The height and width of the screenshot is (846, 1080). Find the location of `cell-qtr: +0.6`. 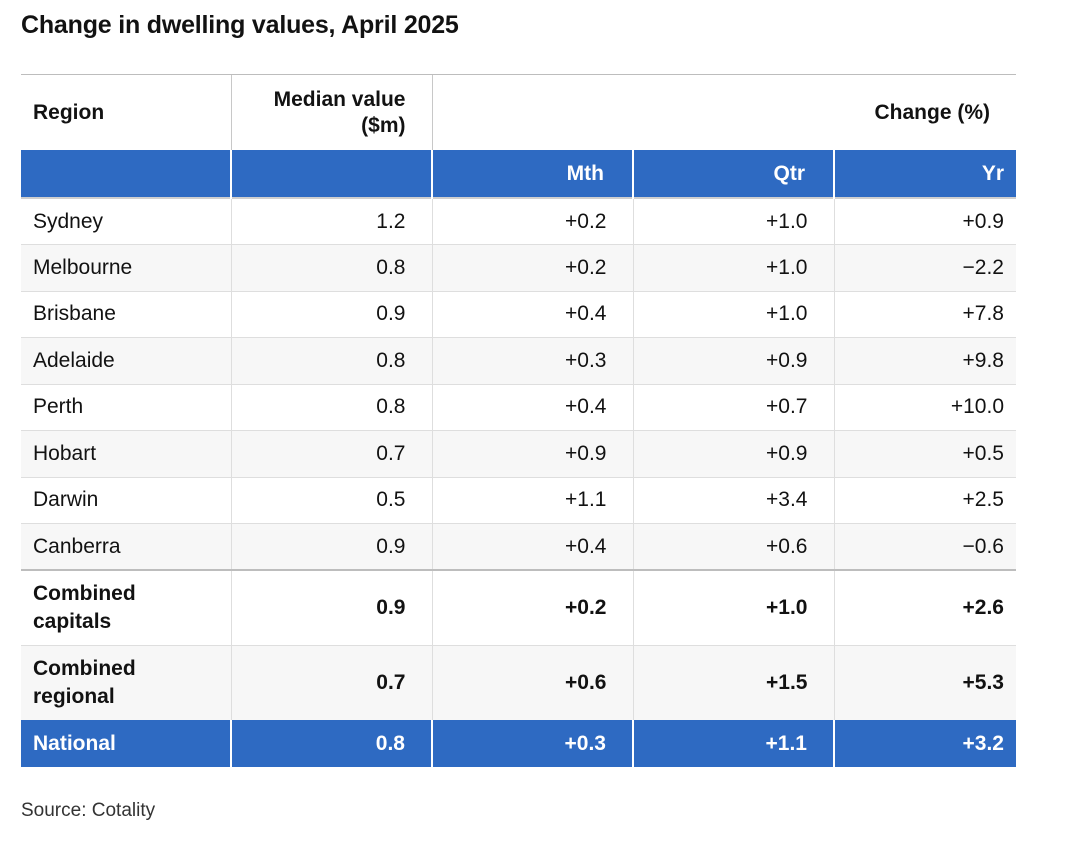

cell-qtr: +0.6 is located at coordinates (733, 546).